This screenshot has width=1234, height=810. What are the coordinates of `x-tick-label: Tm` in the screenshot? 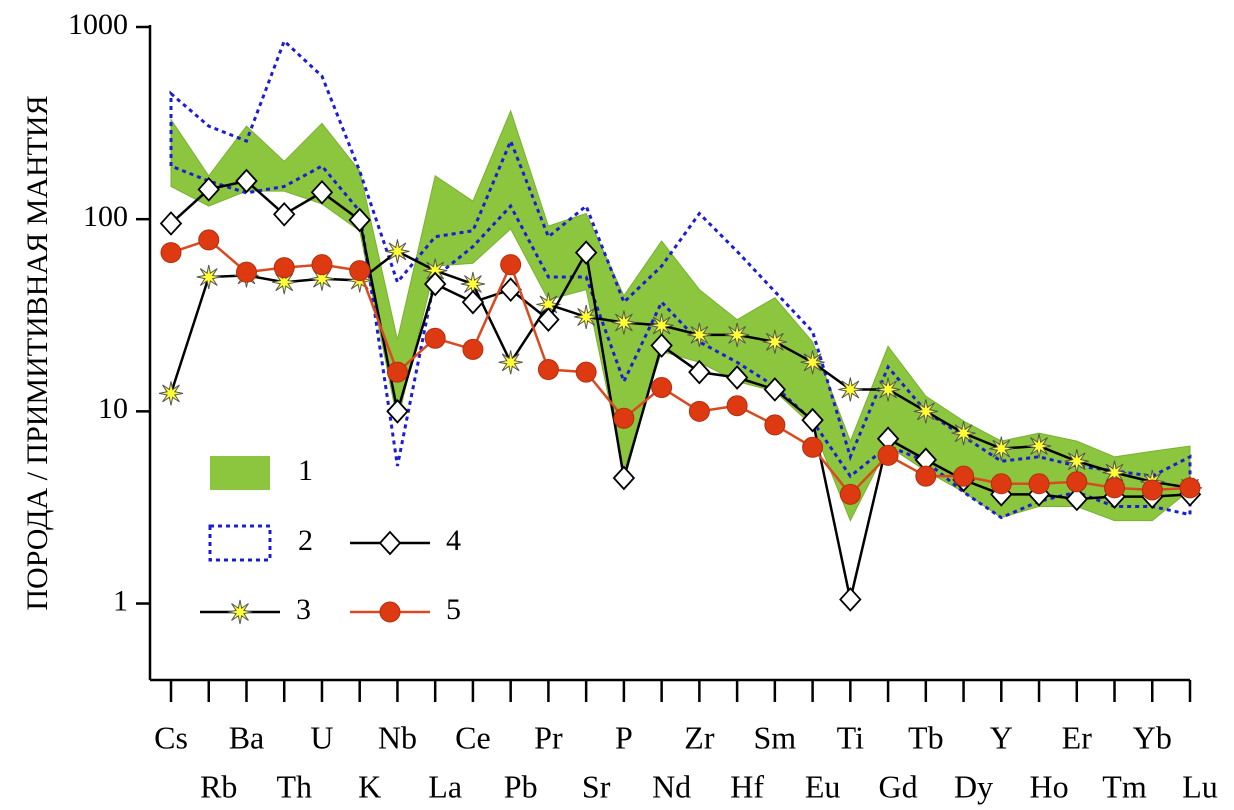 It's located at (1124, 786).